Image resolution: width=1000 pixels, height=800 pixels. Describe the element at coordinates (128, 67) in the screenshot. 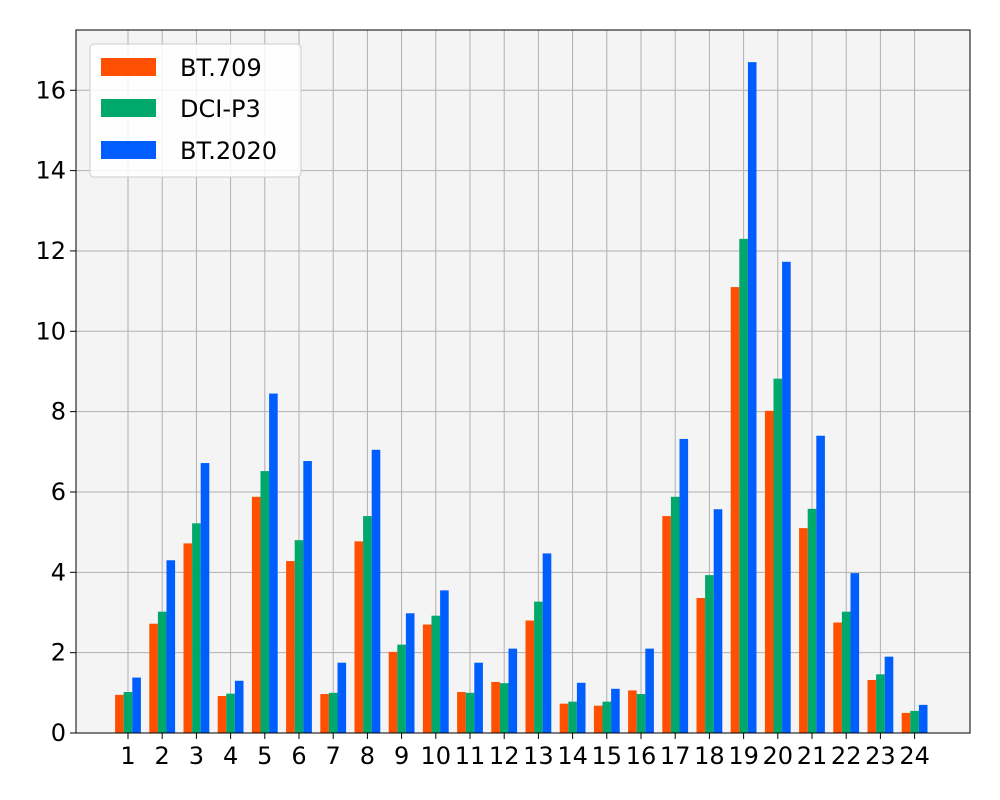

I see `legend-swatch-bt709` at that location.